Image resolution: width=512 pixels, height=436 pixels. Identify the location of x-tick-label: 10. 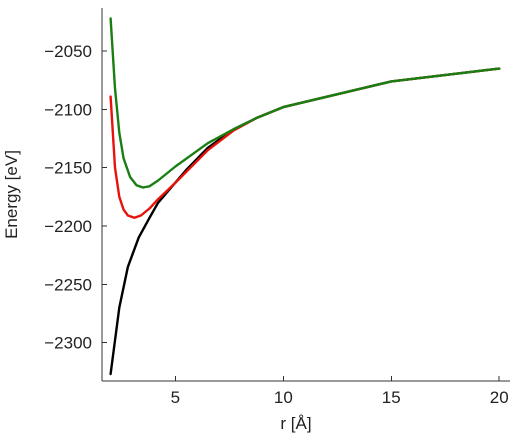
(283, 397).